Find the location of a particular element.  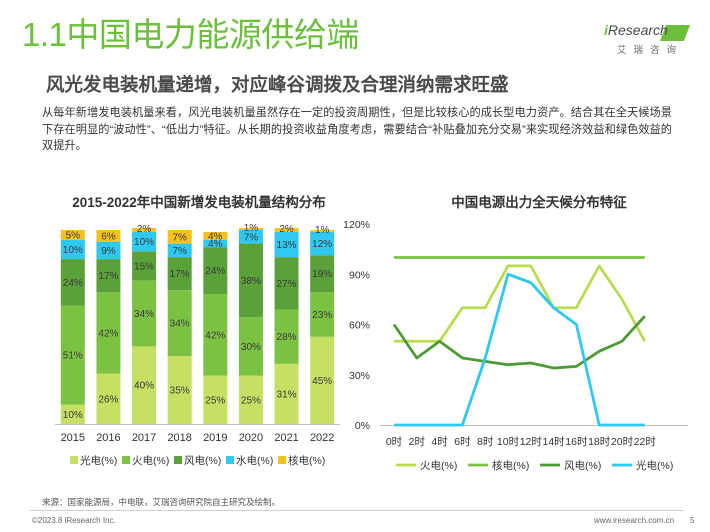

bar-data-label: 13% is located at coordinates (287, 245).